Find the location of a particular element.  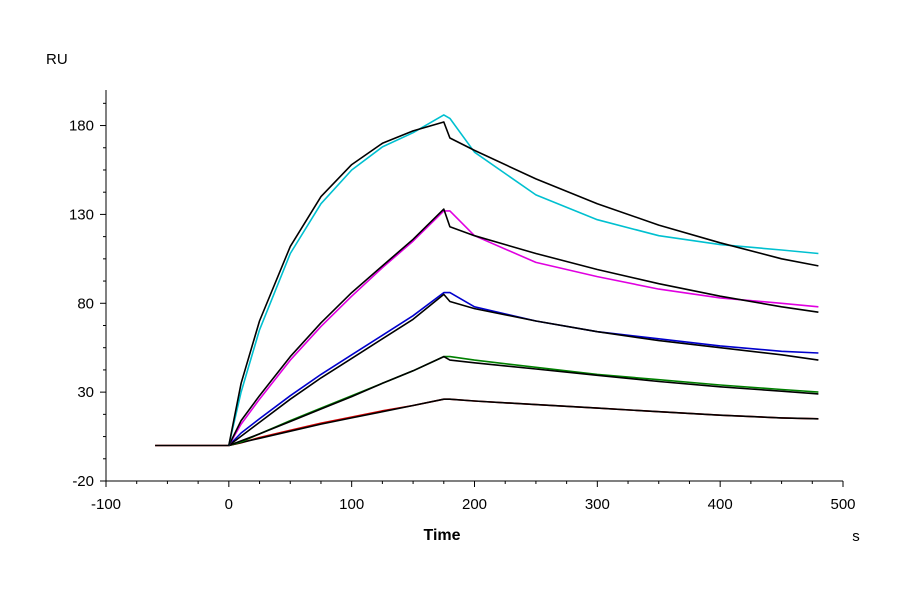

y-tick-label: 180 is located at coordinates (81, 126).